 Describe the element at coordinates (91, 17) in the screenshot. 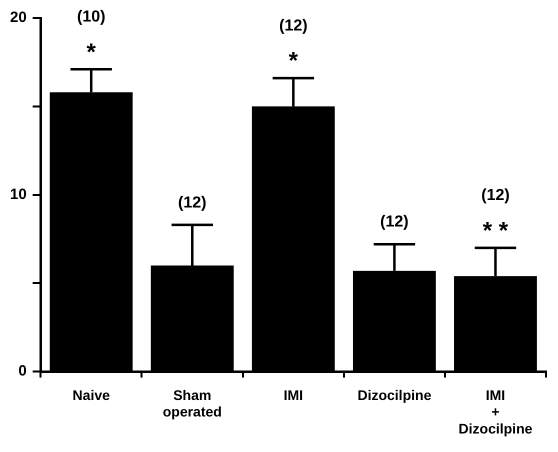

I see `annotation: (10)` at that location.